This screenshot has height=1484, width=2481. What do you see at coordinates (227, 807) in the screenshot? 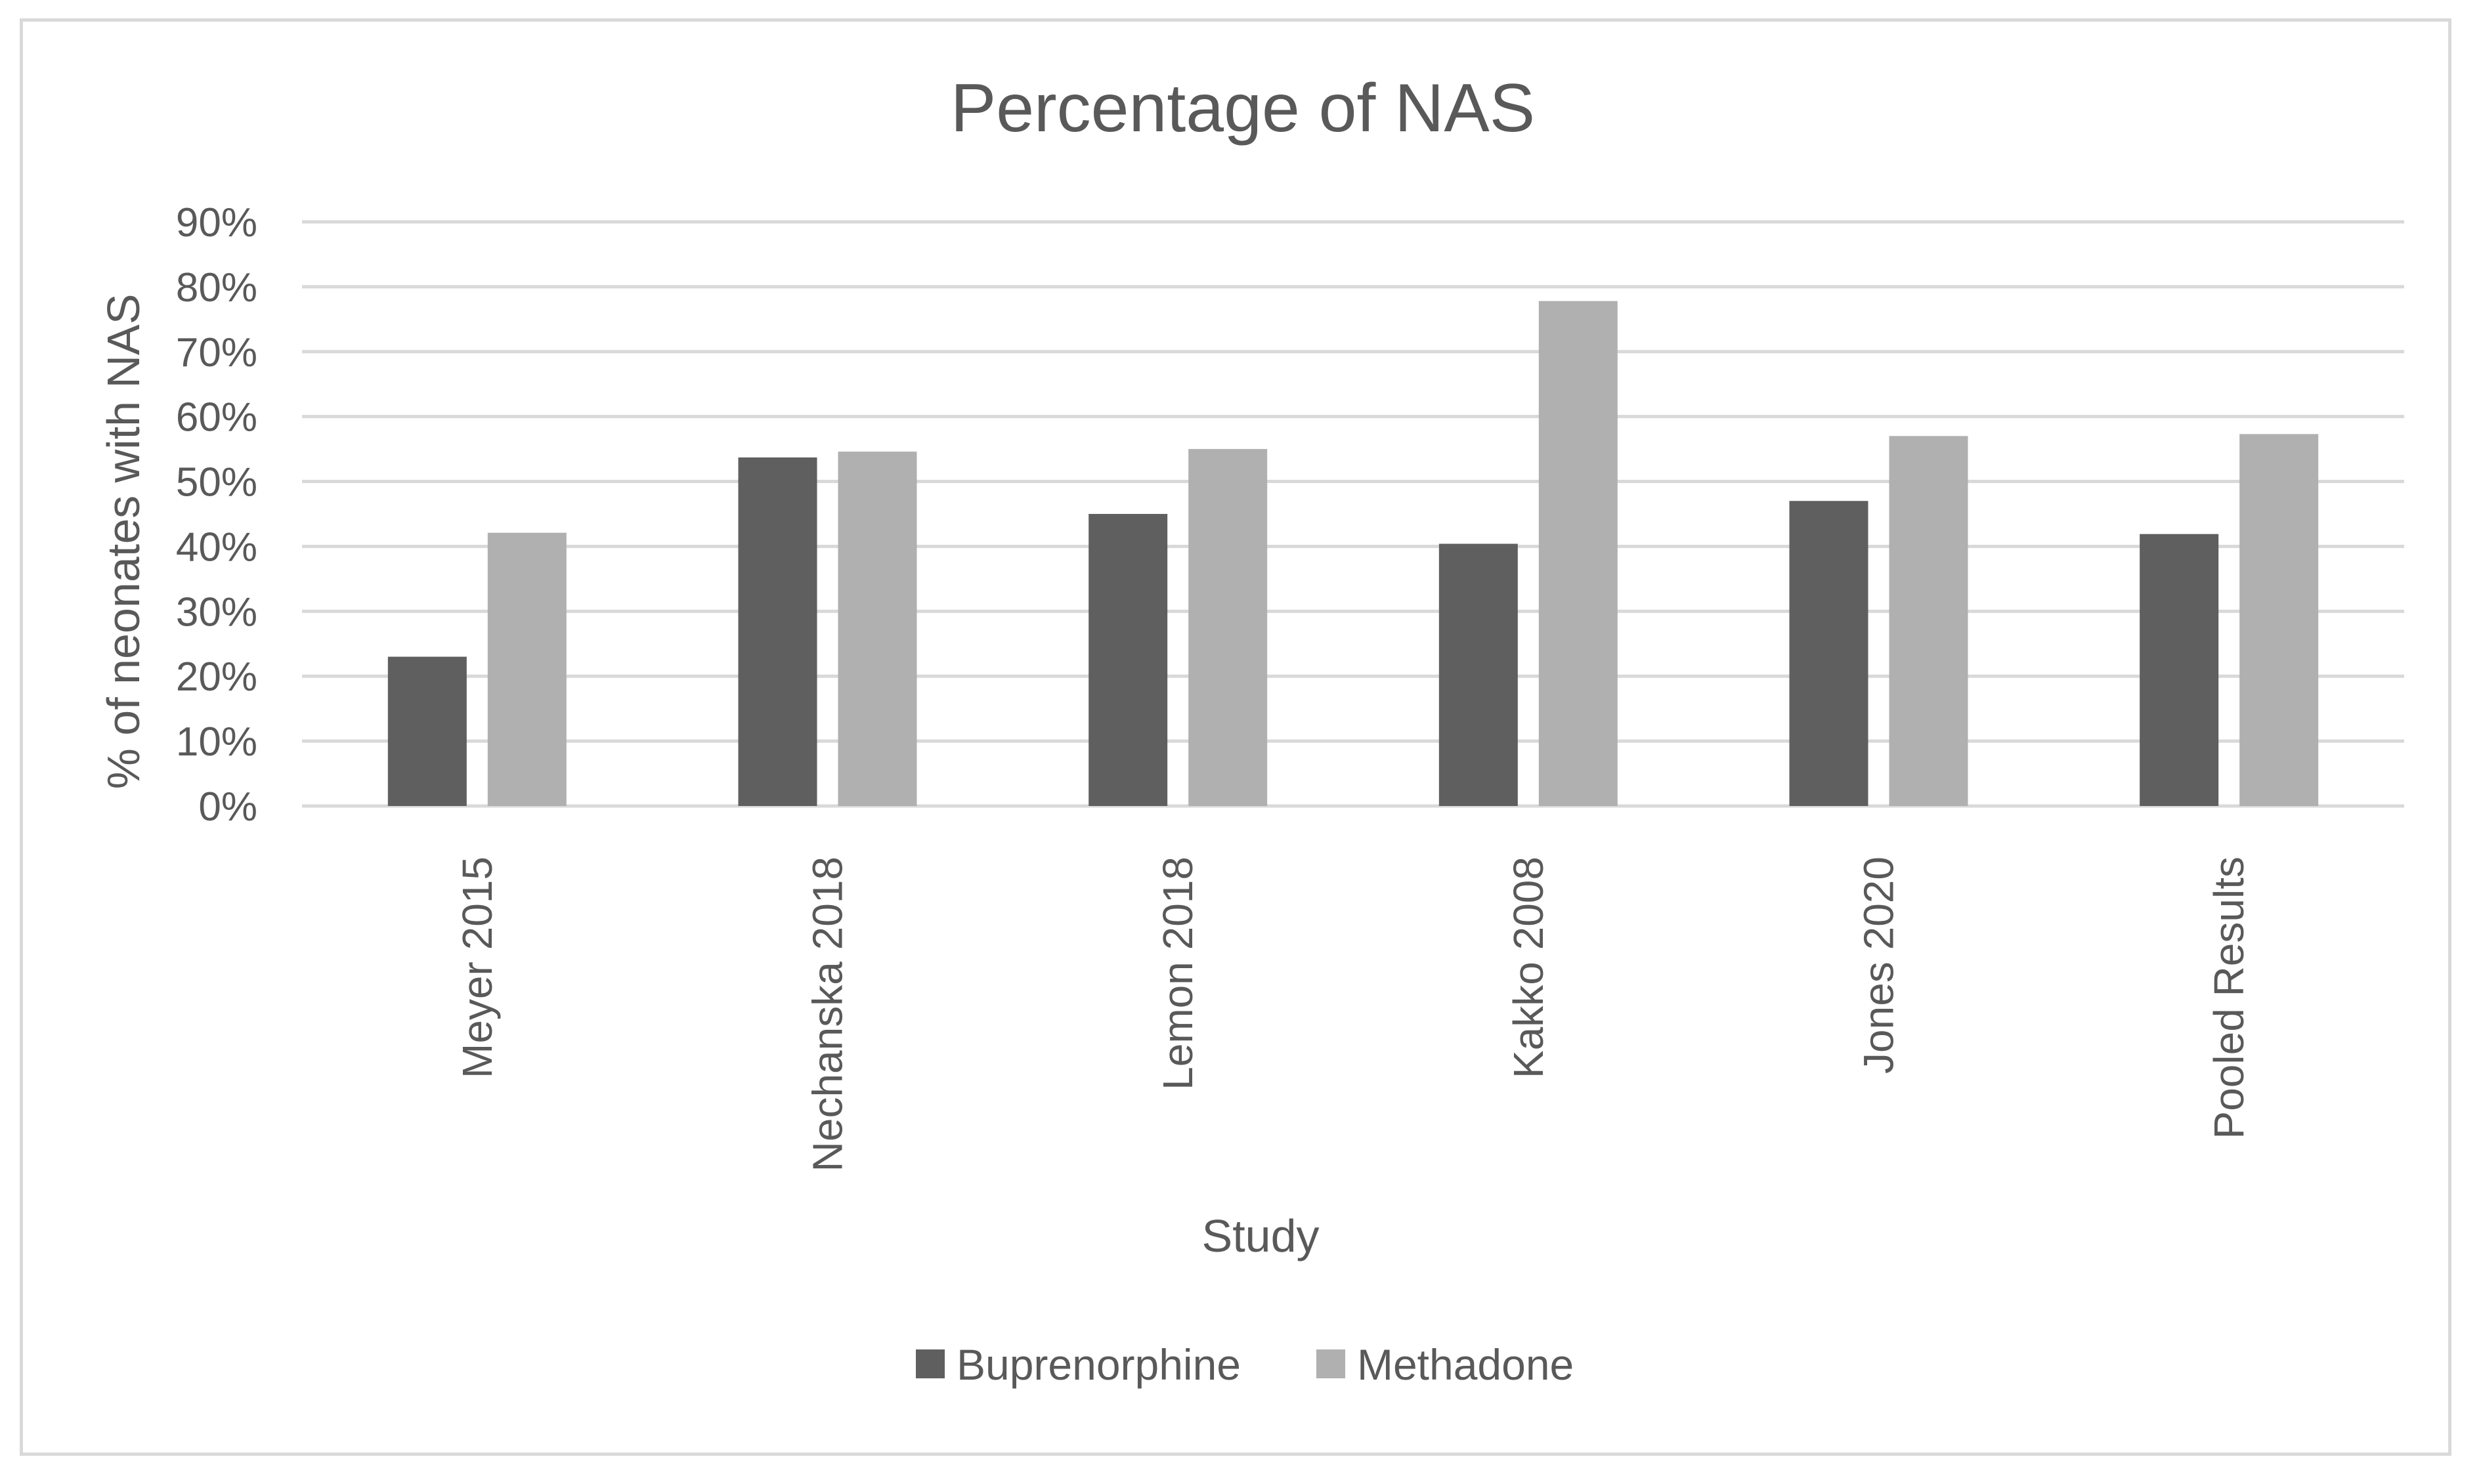
I see `y-tick-label: 0%` at bounding box center [227, 807].